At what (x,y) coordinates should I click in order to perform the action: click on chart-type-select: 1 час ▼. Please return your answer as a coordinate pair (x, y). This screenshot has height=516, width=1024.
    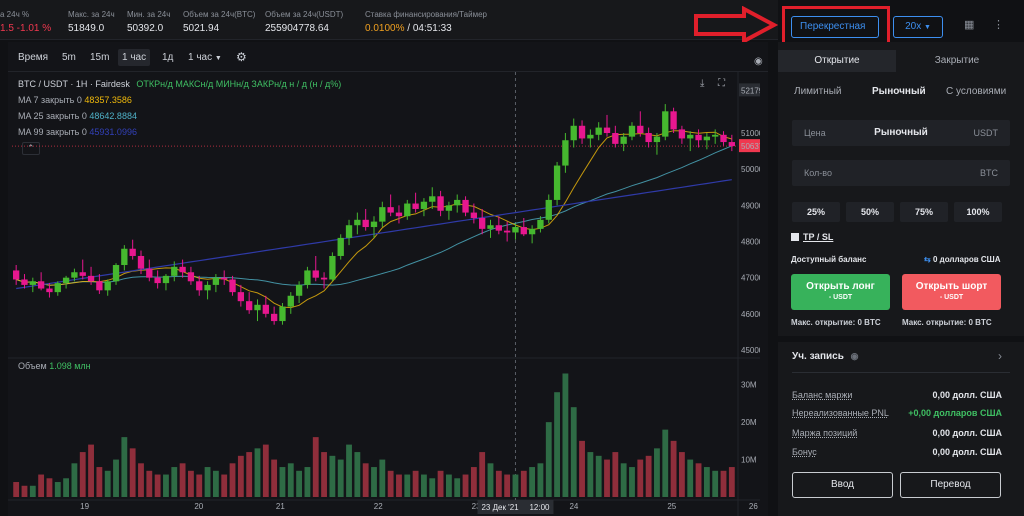
    Looking at the image, I should click on (205, 57).